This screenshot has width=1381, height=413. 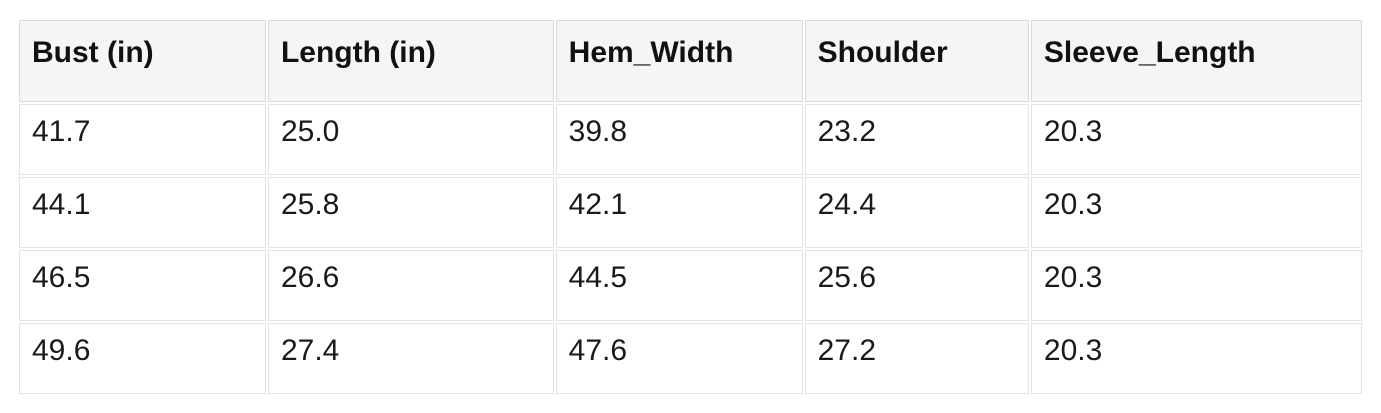 What do you see at coordinates (916, 61) in the screenshot?
I see `column-header-shoulder: Shoulder` at bounding box center [916, 61].